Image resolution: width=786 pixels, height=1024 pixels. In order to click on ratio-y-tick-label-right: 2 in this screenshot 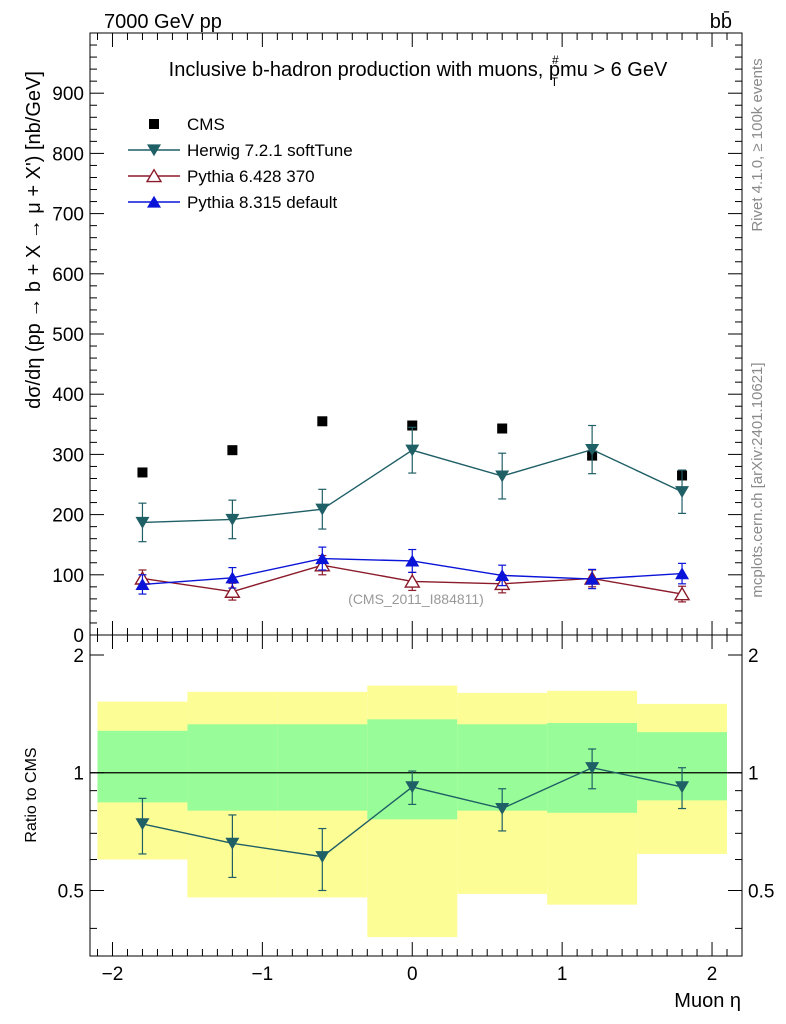, I will do `click(753, 656)`.